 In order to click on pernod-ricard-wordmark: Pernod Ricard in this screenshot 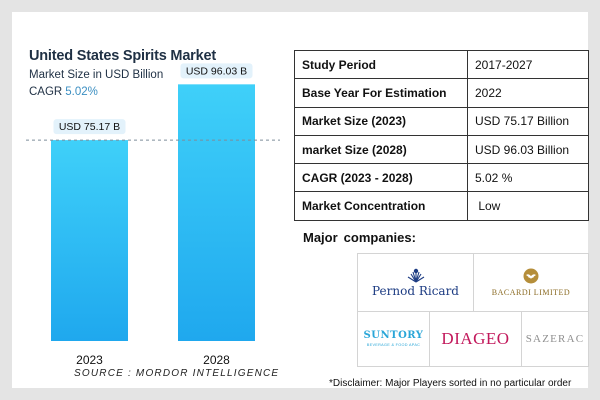, I will do `click(415, 291)`.